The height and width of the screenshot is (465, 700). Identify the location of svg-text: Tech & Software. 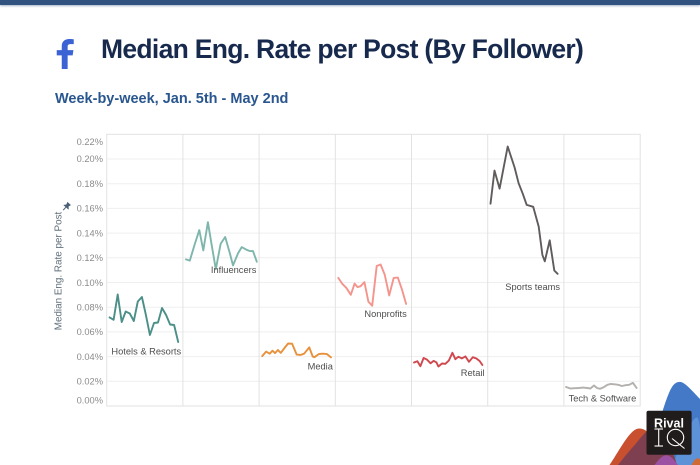
(603, 399).